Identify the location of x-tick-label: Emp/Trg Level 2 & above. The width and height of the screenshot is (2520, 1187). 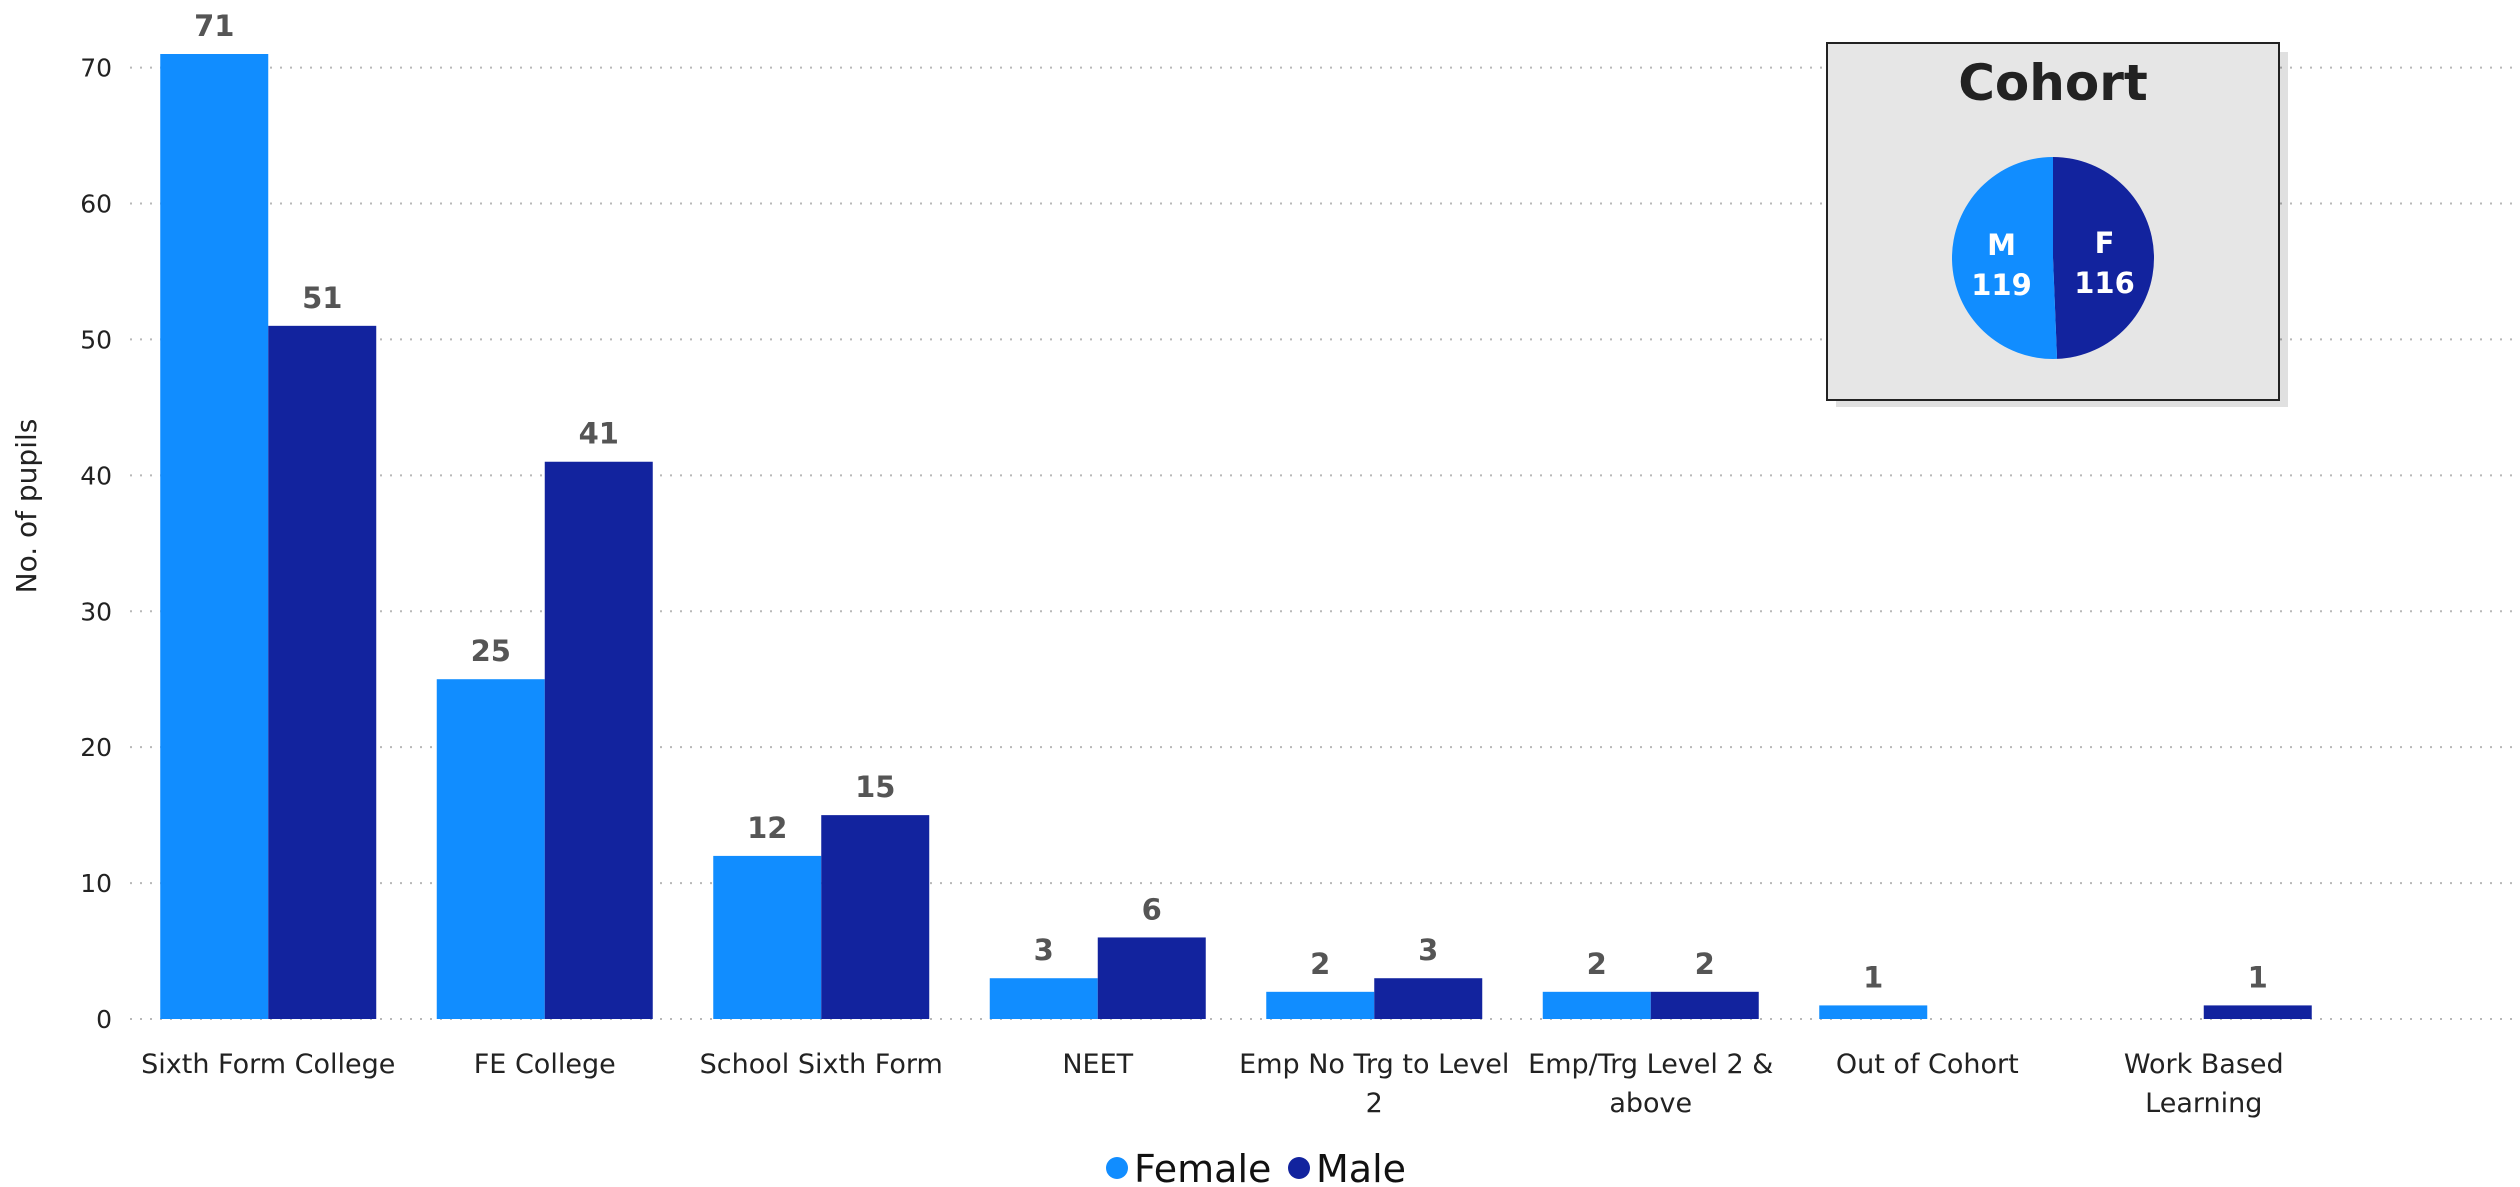
(1650, 1084).